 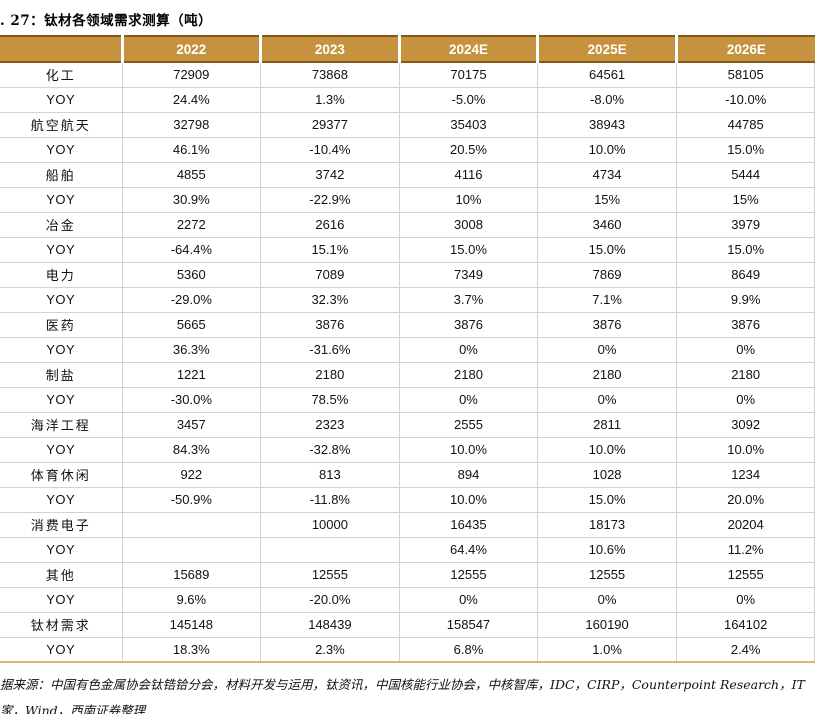 I want to click on value-cell: 1028, so click(x=607, y=474).